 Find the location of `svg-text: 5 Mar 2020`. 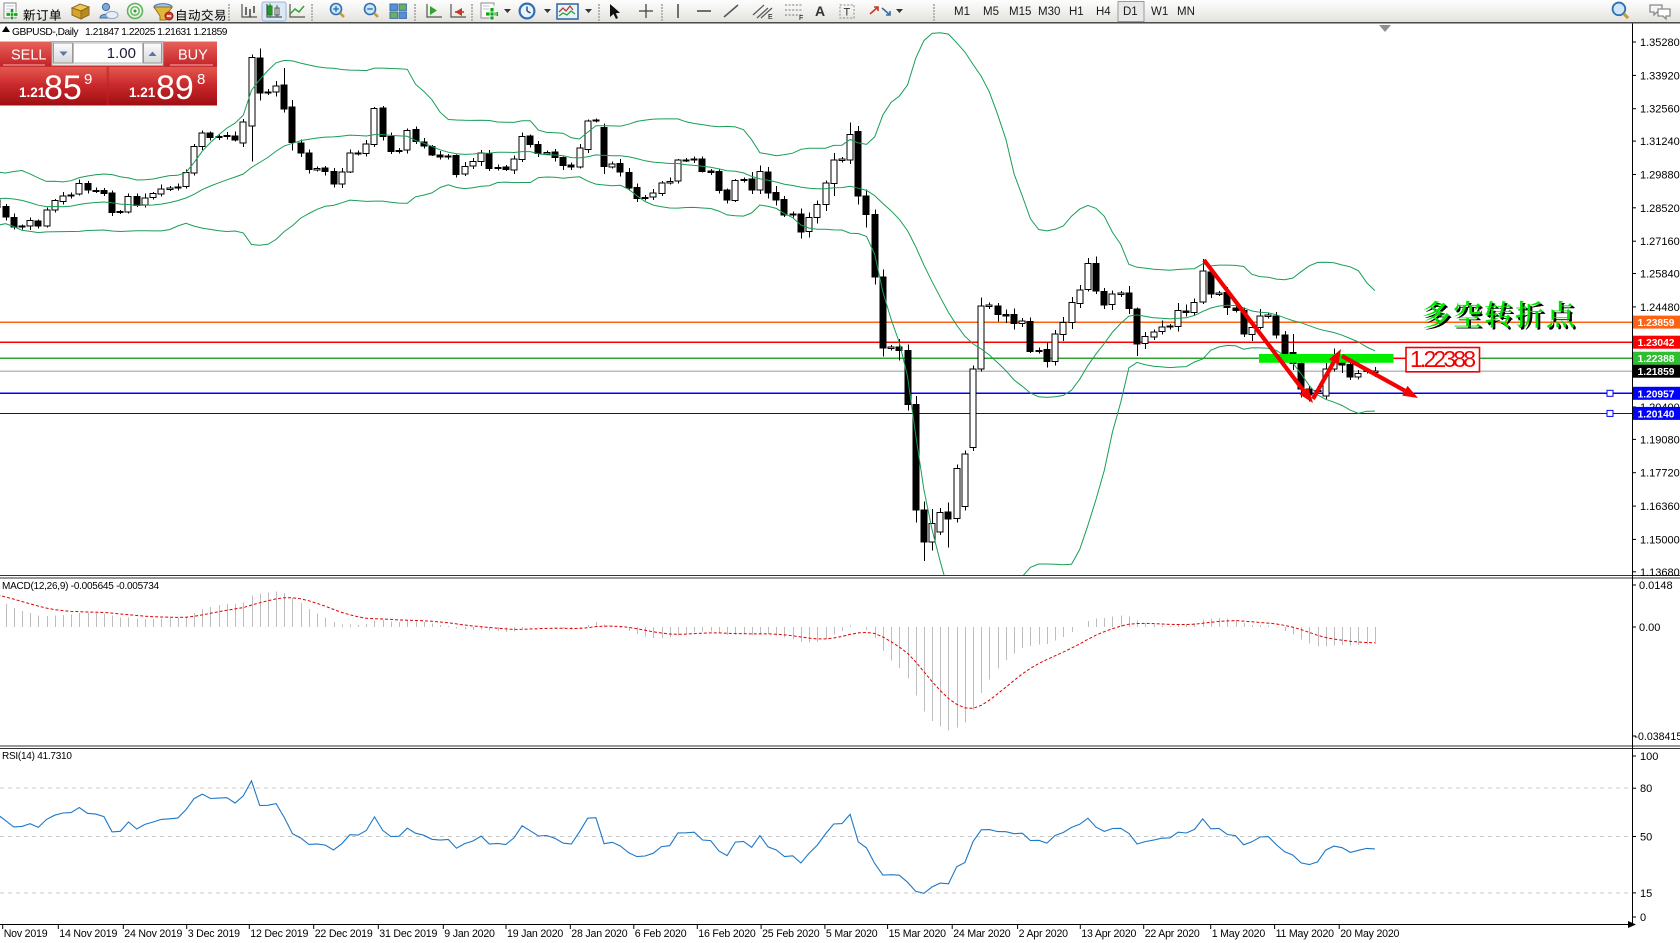

svg-text: 5 Mar 2020 is located at coordinates (852, 934).